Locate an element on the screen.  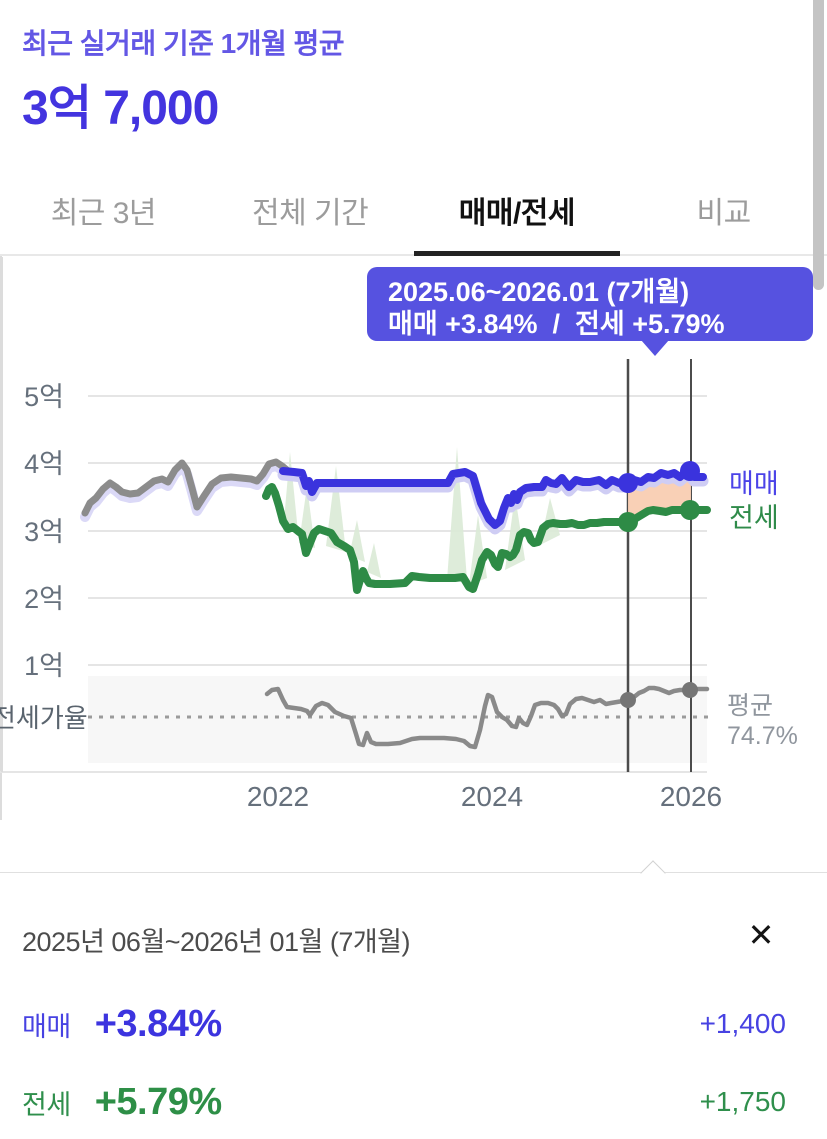
x-tick-2026: 2026 is located at coordinates (691, 796).